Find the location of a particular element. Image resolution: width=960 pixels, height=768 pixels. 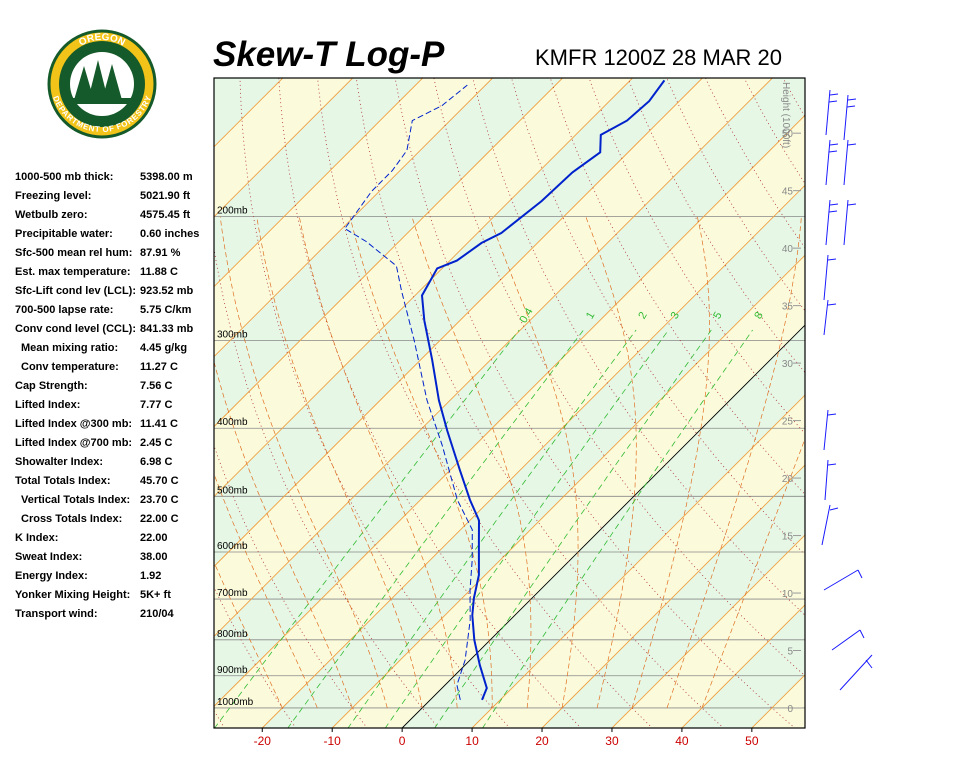

wind-barbs is located at coordinates (847, 390).